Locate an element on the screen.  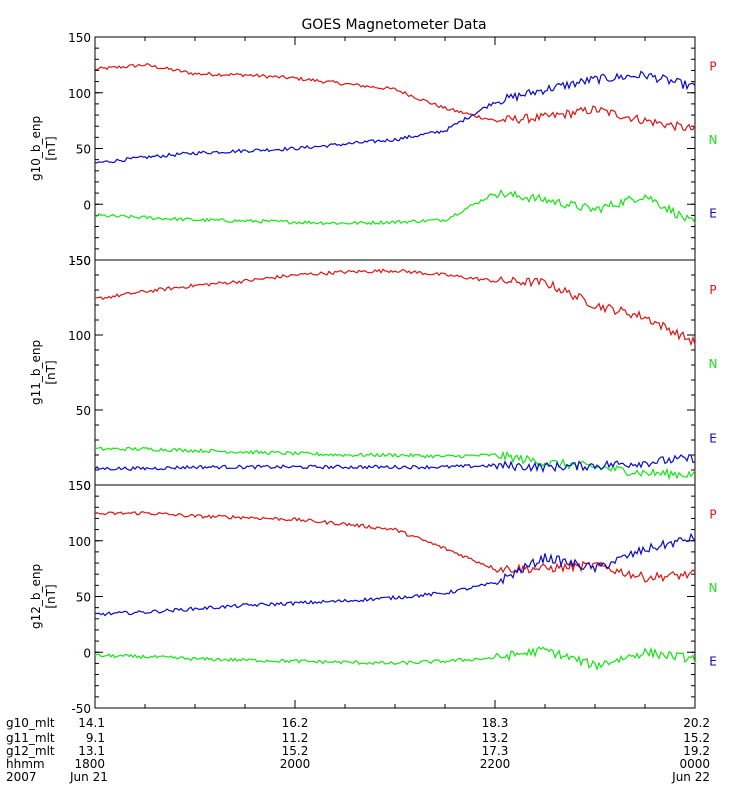
chart-title: GOES Magnetometer Data is located at coordinates (393, 25).